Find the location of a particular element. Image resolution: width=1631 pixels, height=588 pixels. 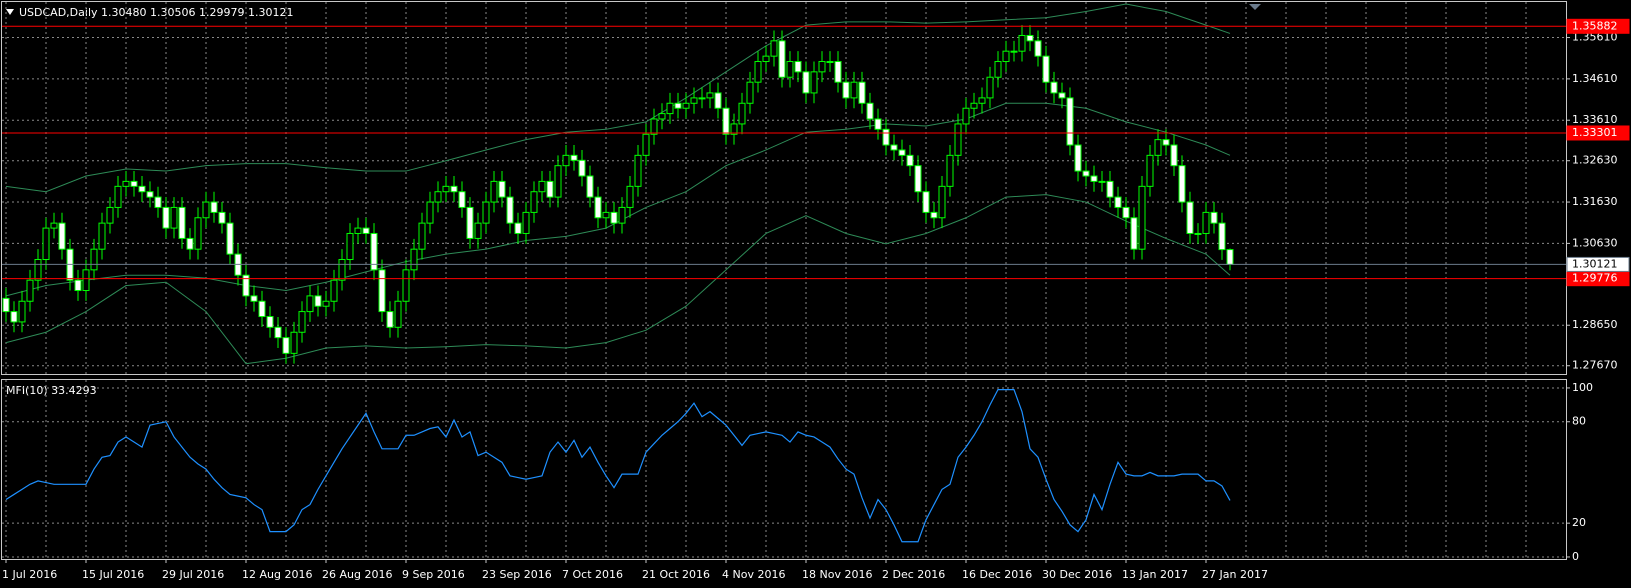

x-tick-label: 4 Nov 2016 is located at coordinates (753, 574).